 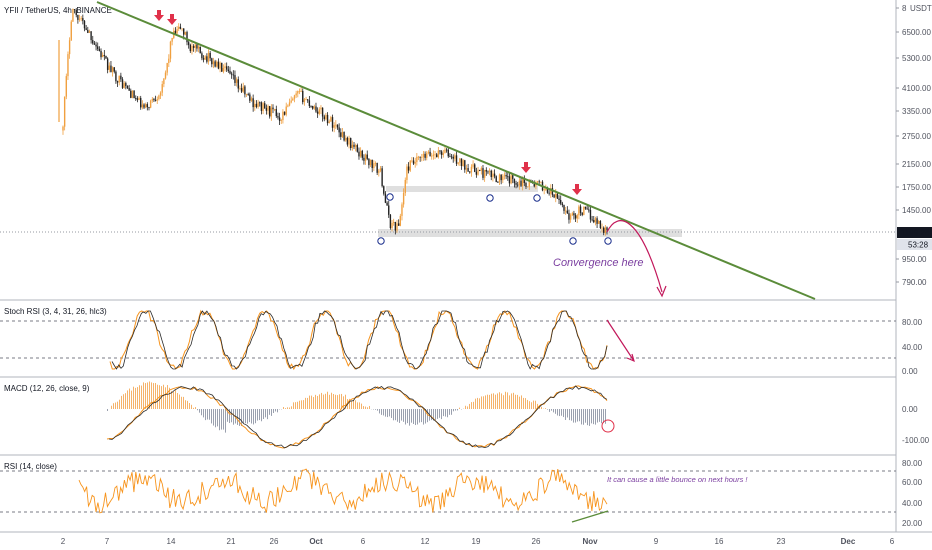 What do you see at coordinates (608, 426) in the screenshot?
I see `macd-highlight-circle` at bounding box center [608, 426].